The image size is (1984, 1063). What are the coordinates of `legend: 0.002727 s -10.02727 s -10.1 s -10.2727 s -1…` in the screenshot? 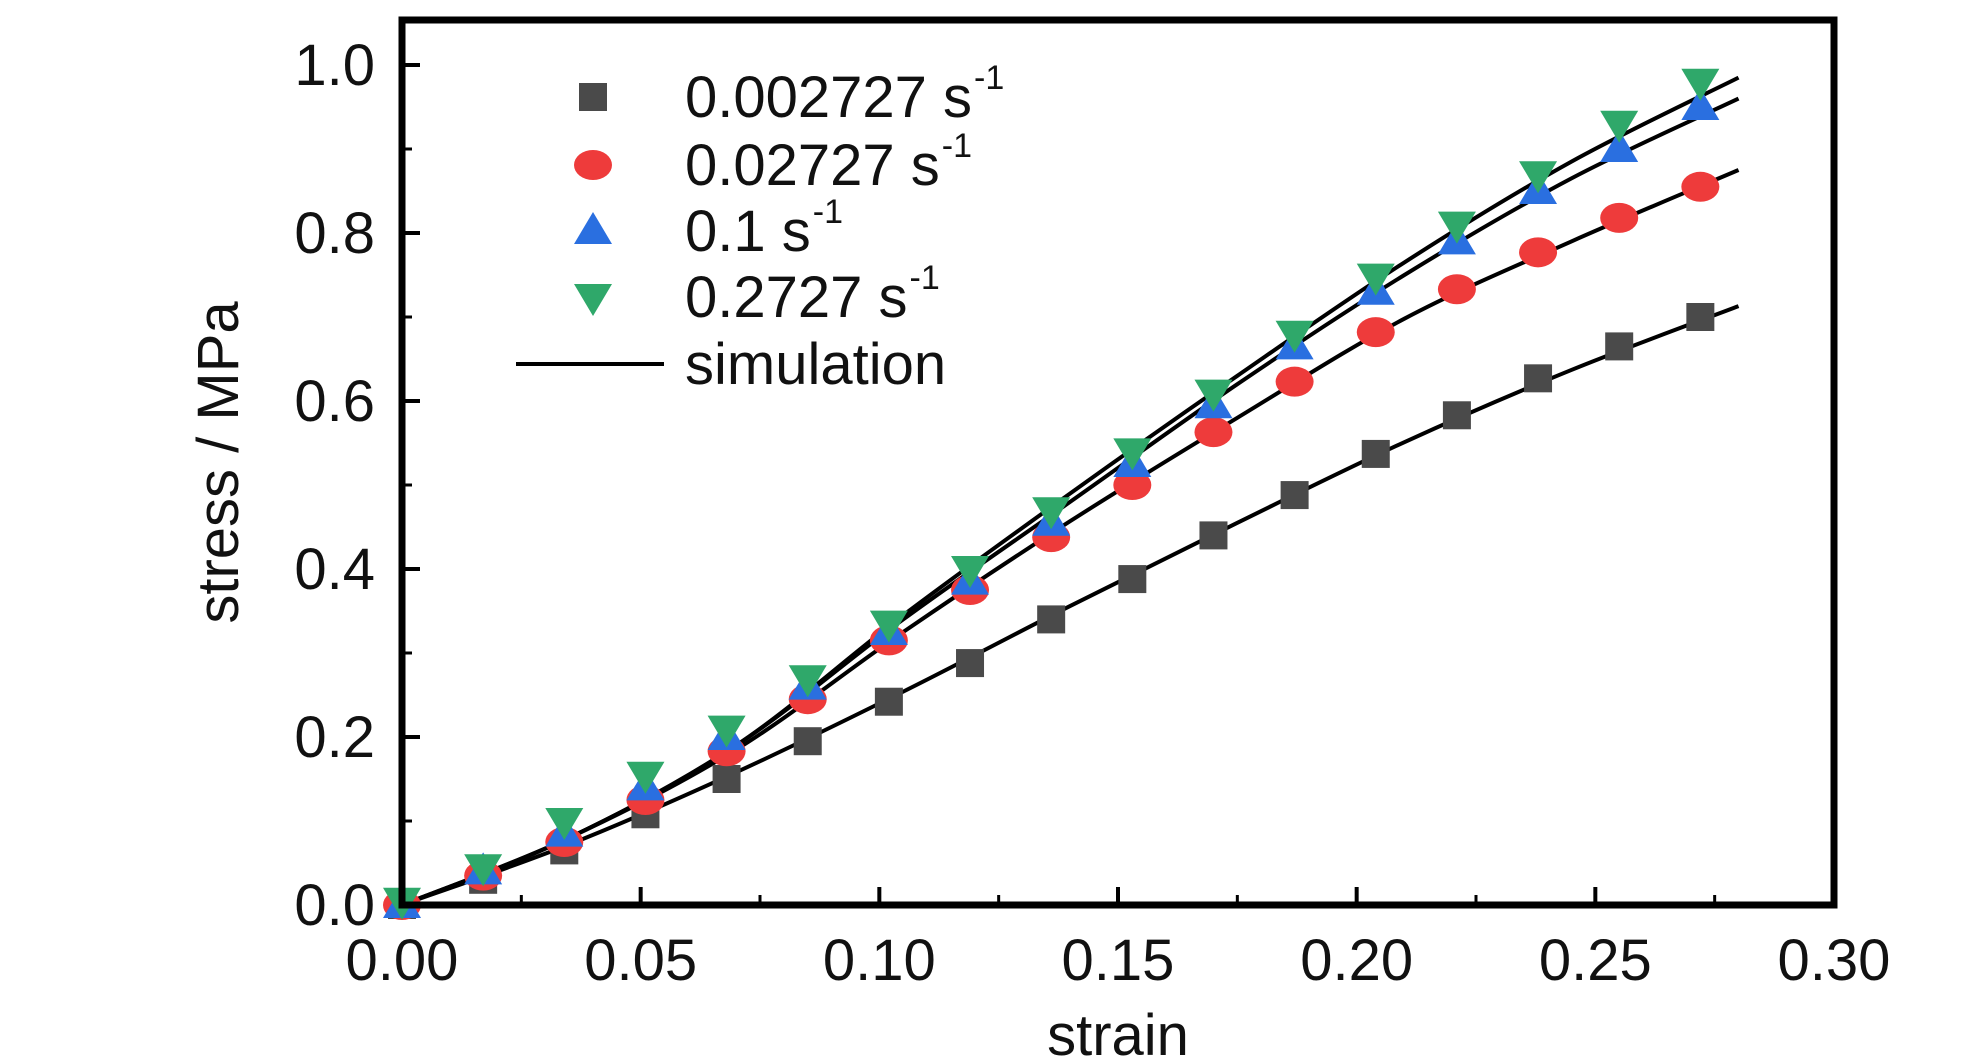 It's located at (760, 228).